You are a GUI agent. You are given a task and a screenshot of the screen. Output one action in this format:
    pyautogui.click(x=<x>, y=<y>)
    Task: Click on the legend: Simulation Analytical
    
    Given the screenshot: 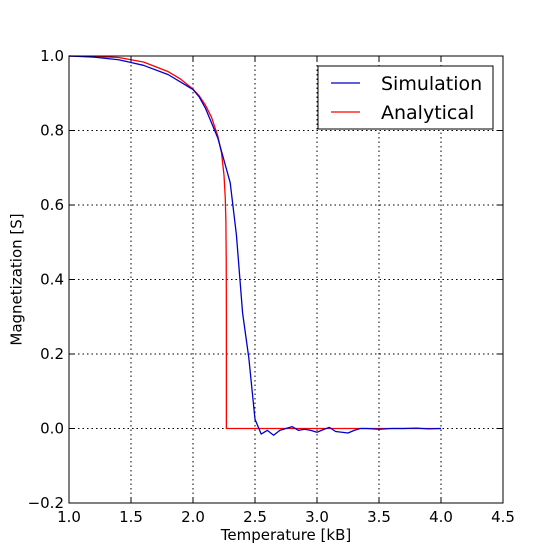 What is the action you would take?
    pyautogui.click(x=405, y=97)
    